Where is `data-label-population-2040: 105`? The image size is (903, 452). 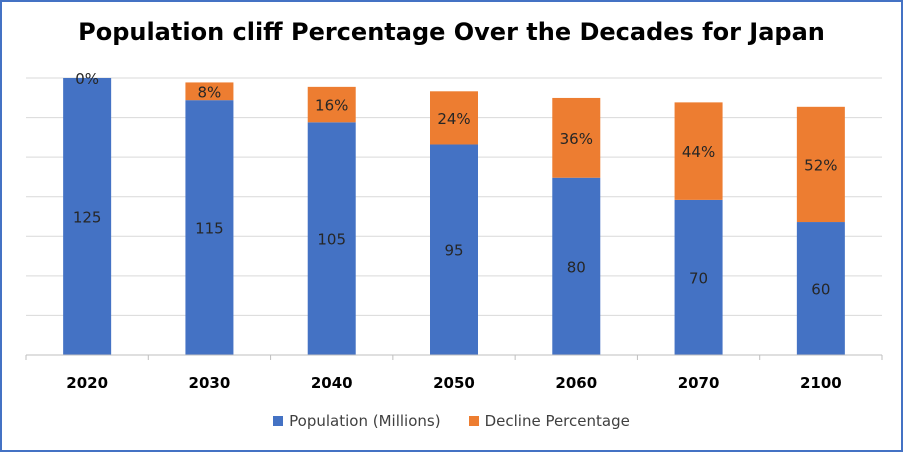 data-label-population-2040: 105 is located at coordinates (331, 240).